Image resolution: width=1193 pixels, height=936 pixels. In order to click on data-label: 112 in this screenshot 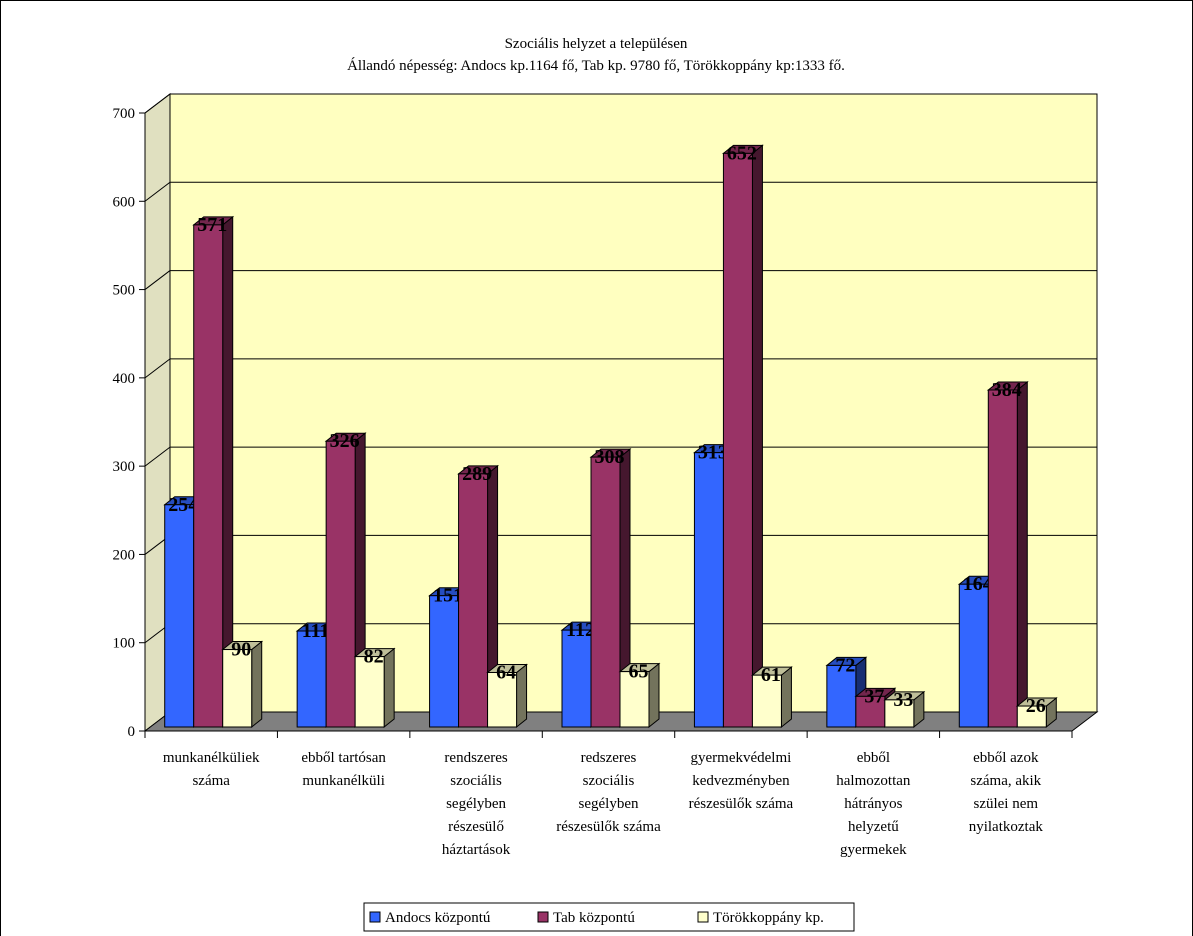, I will do `click(580, 630)`.